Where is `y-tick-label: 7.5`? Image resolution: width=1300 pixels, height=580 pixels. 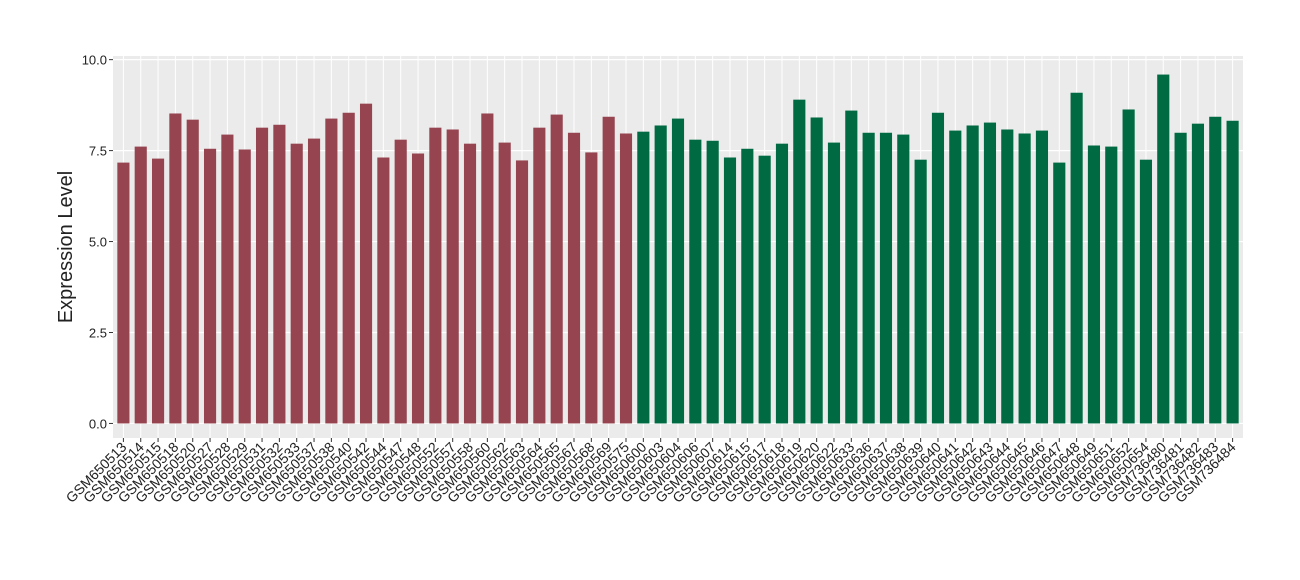 y-tick-label: 7.5 is located at coordinates (98, 151).